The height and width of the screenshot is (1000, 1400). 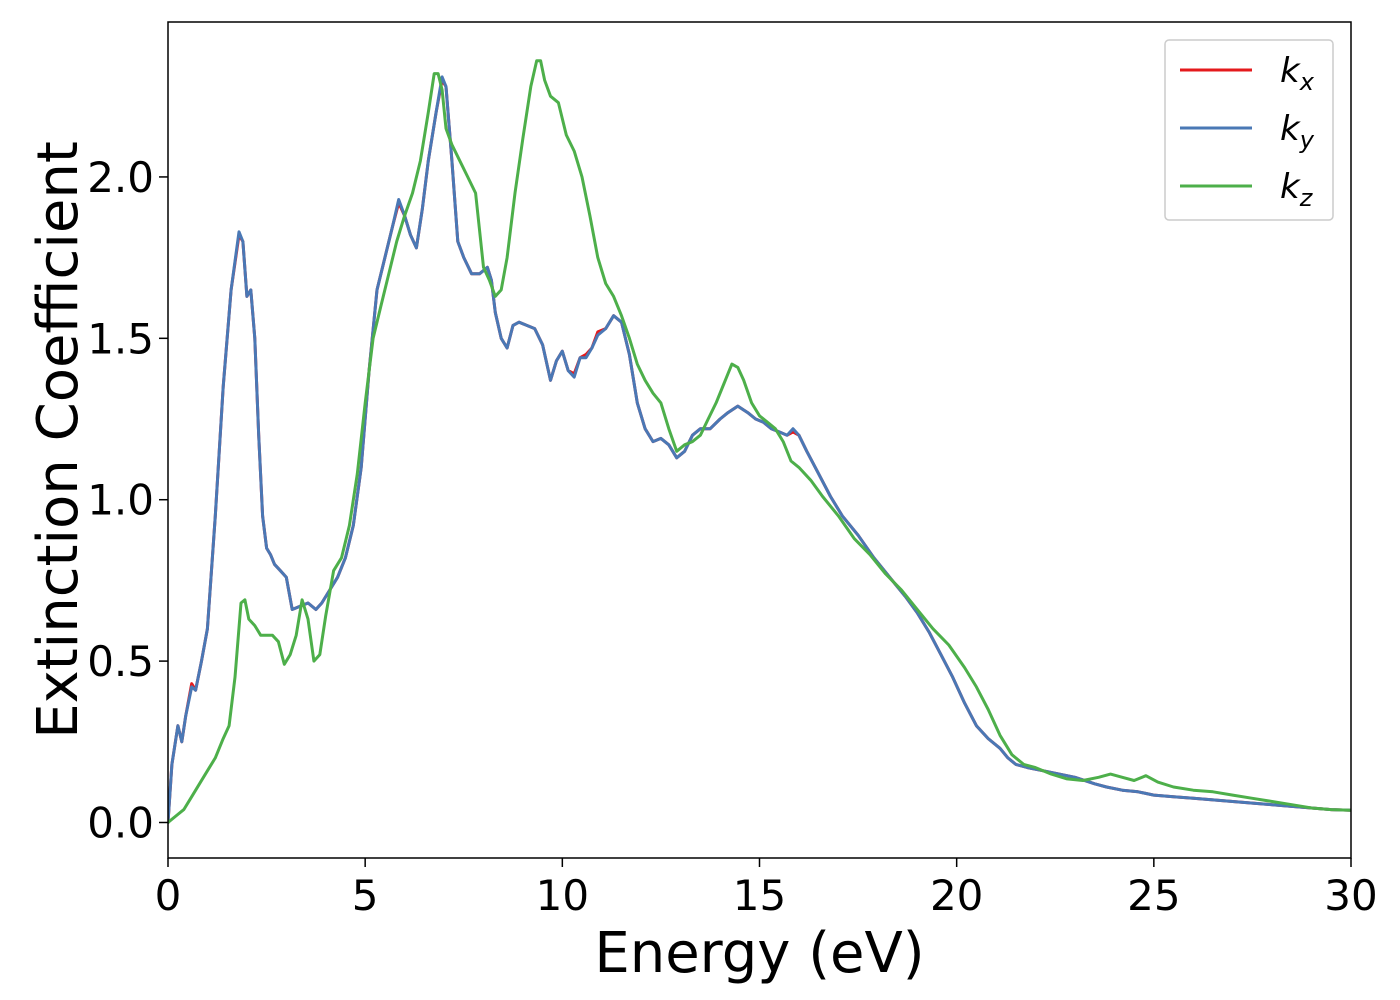 What do you see at coordinates (168, 895) in the screenshot?
I see `x-tick-label: 0` at bounding box center [168, 895].